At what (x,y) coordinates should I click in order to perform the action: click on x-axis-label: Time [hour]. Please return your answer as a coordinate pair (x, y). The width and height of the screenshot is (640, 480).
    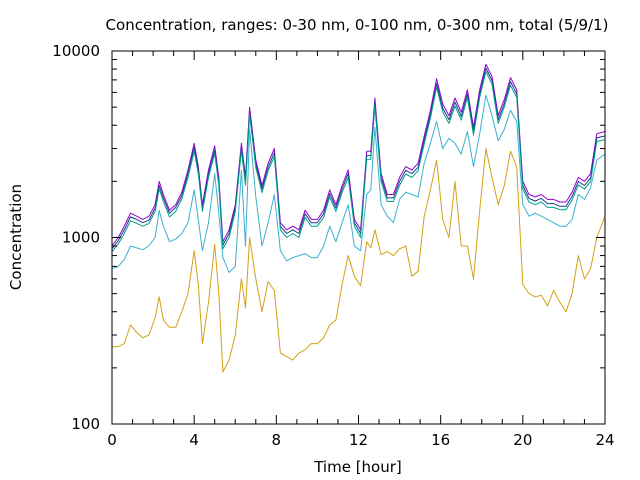
    Looking at the image, I should click on (357, 467).